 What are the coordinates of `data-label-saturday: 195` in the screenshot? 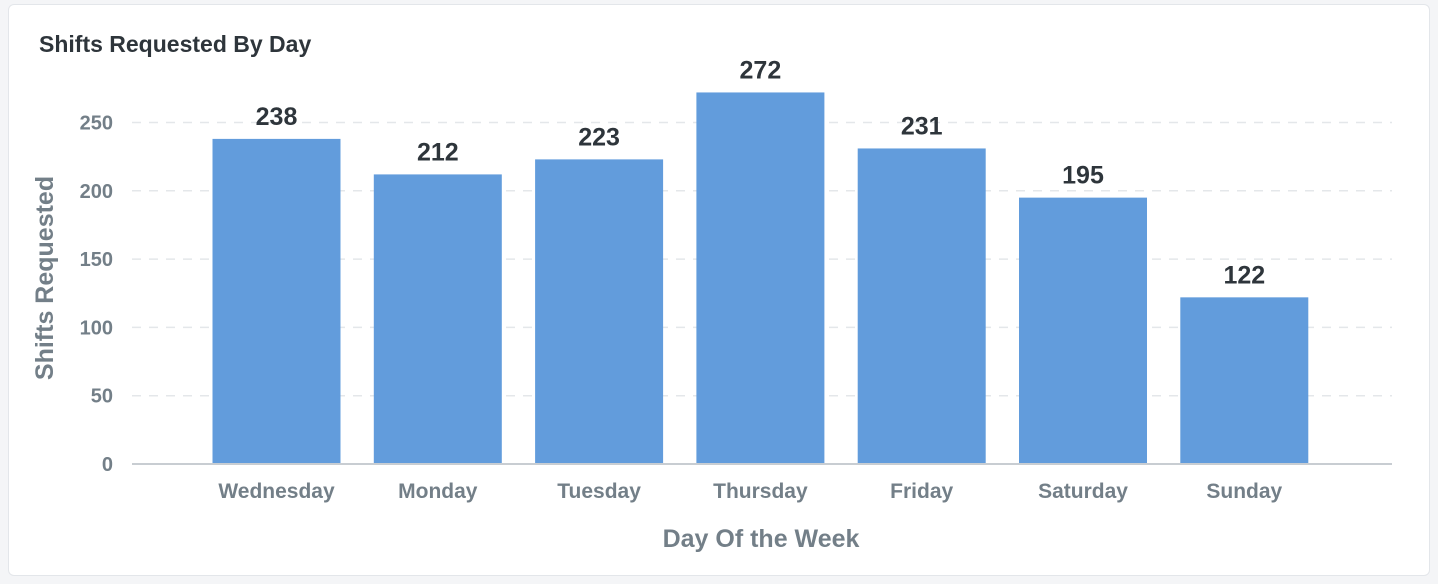 It's located at (1083, 176).